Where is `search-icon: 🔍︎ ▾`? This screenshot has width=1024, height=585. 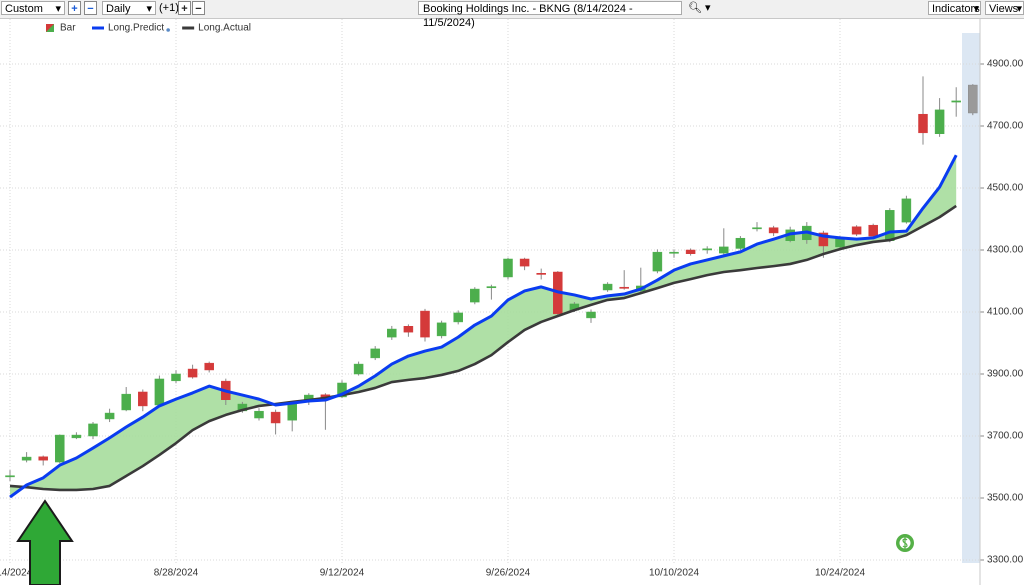 search-icon: 🔍︎ ▾ is located at coordinates (699, 8).